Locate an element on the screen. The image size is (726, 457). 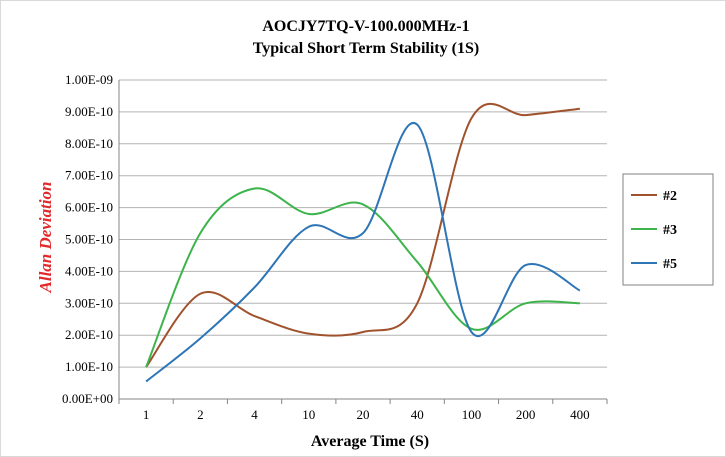
y-tick-label: 8.00E-10 is located at coordinates (89, 143).